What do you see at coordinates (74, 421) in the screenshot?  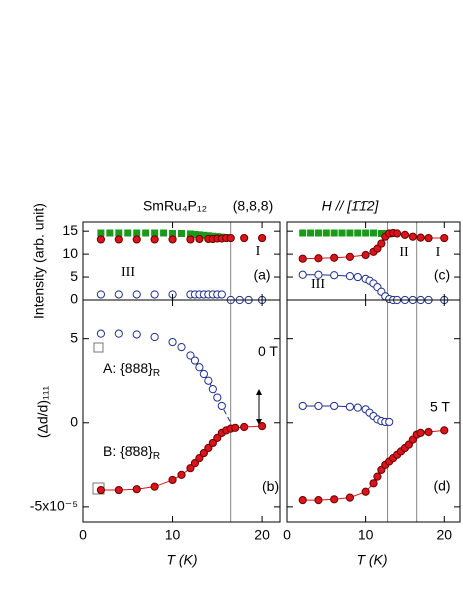 I see `y-tick-label: 0` at bounding box center [74, 421].